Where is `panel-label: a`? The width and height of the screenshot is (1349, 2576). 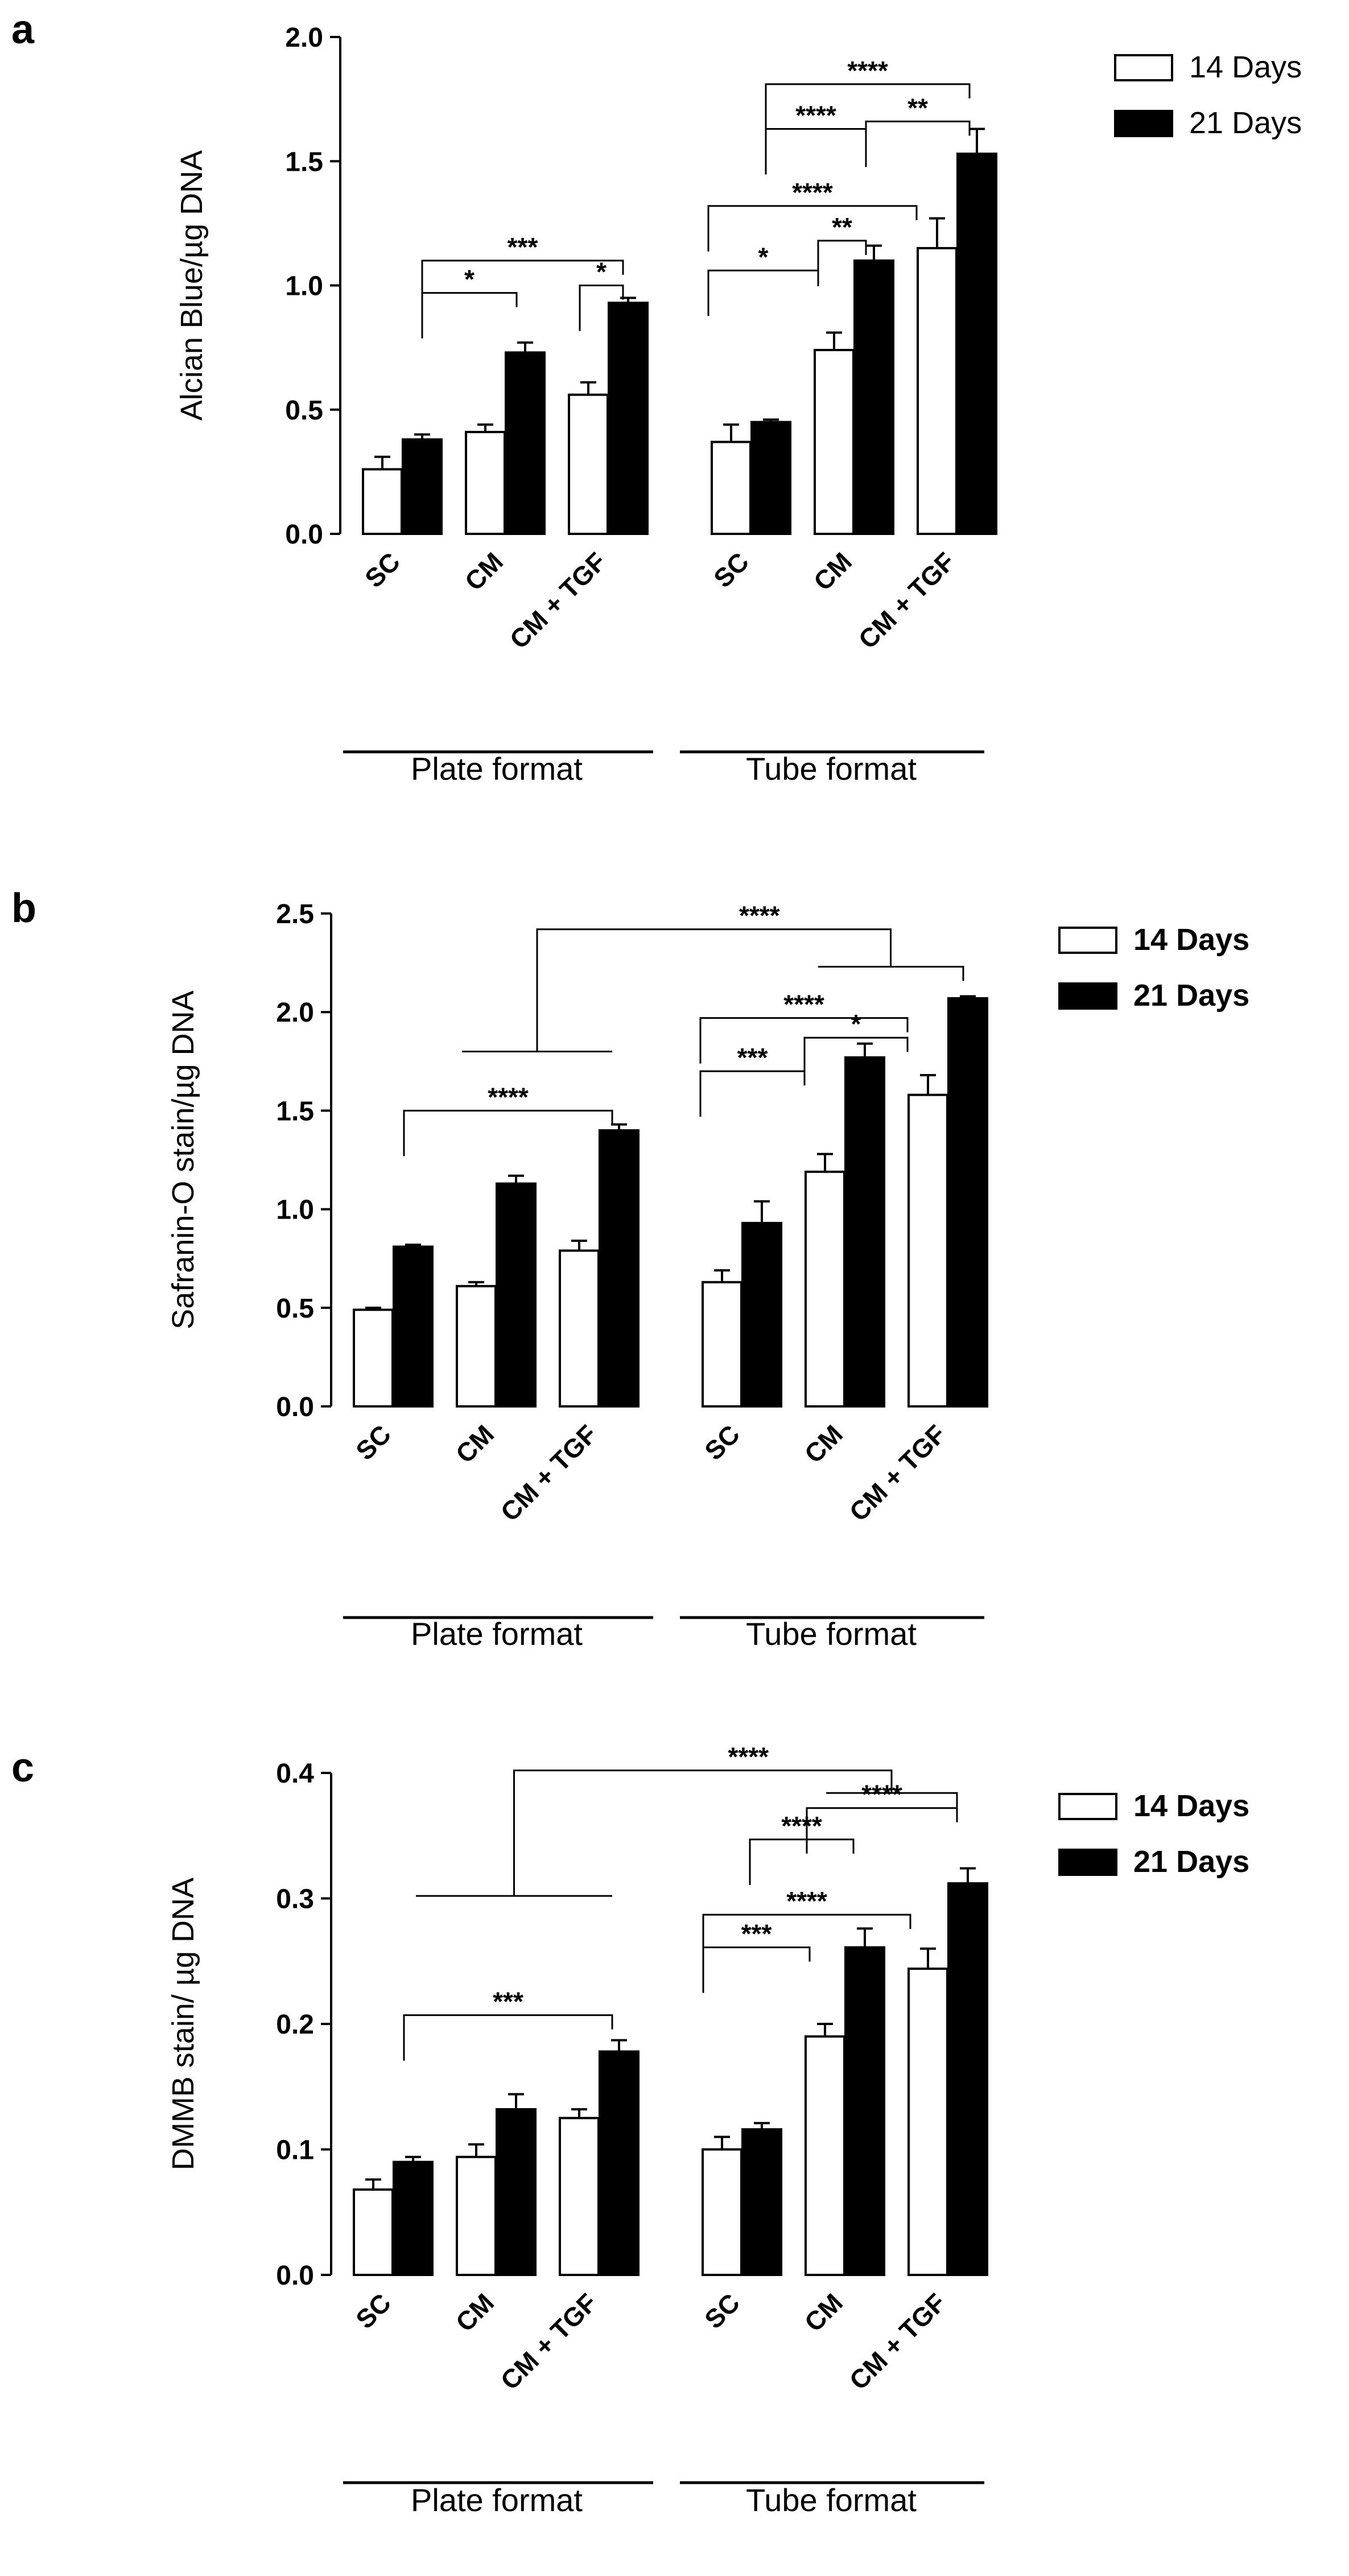
panel-label: a is located at coordinates (23, 30).